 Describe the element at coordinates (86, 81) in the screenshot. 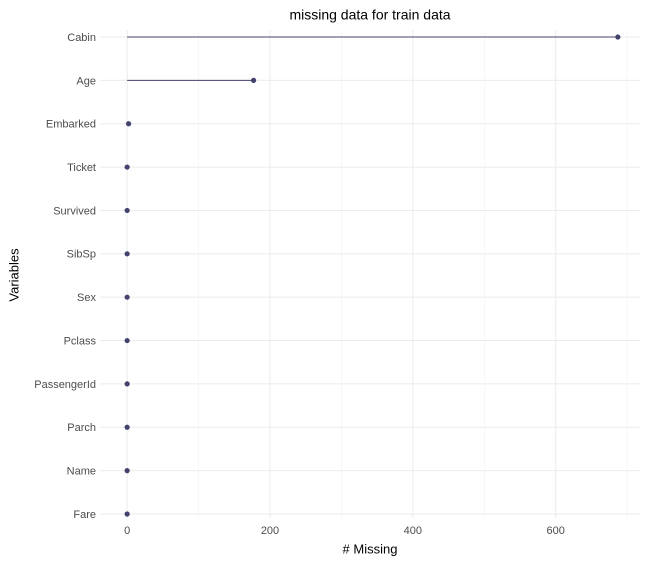

I see `y-tick-label: Age` at that location.